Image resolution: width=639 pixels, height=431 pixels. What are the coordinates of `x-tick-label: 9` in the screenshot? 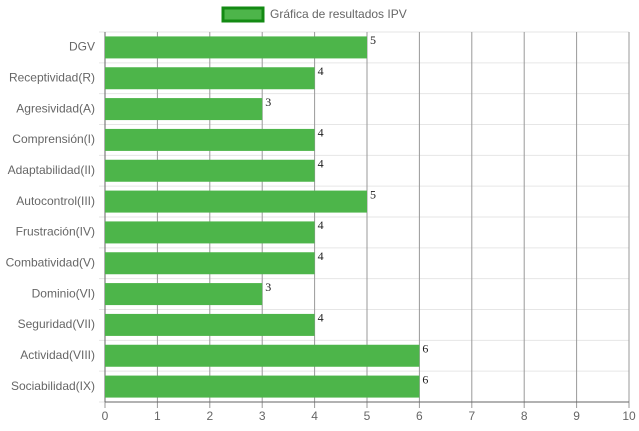 It's located at (576, 416).